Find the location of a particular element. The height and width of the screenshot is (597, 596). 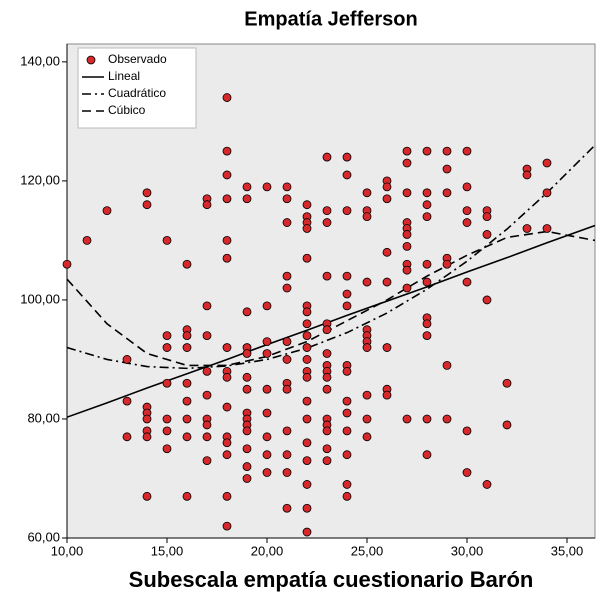

y-tick-label: 100,00 is located at coordinates (40, 298).